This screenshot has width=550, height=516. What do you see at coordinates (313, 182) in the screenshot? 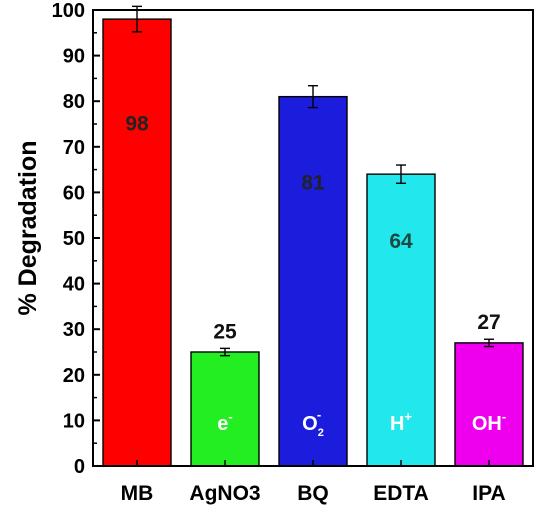
I see `data-label-bq: 81` at bounding box center [313, 182].